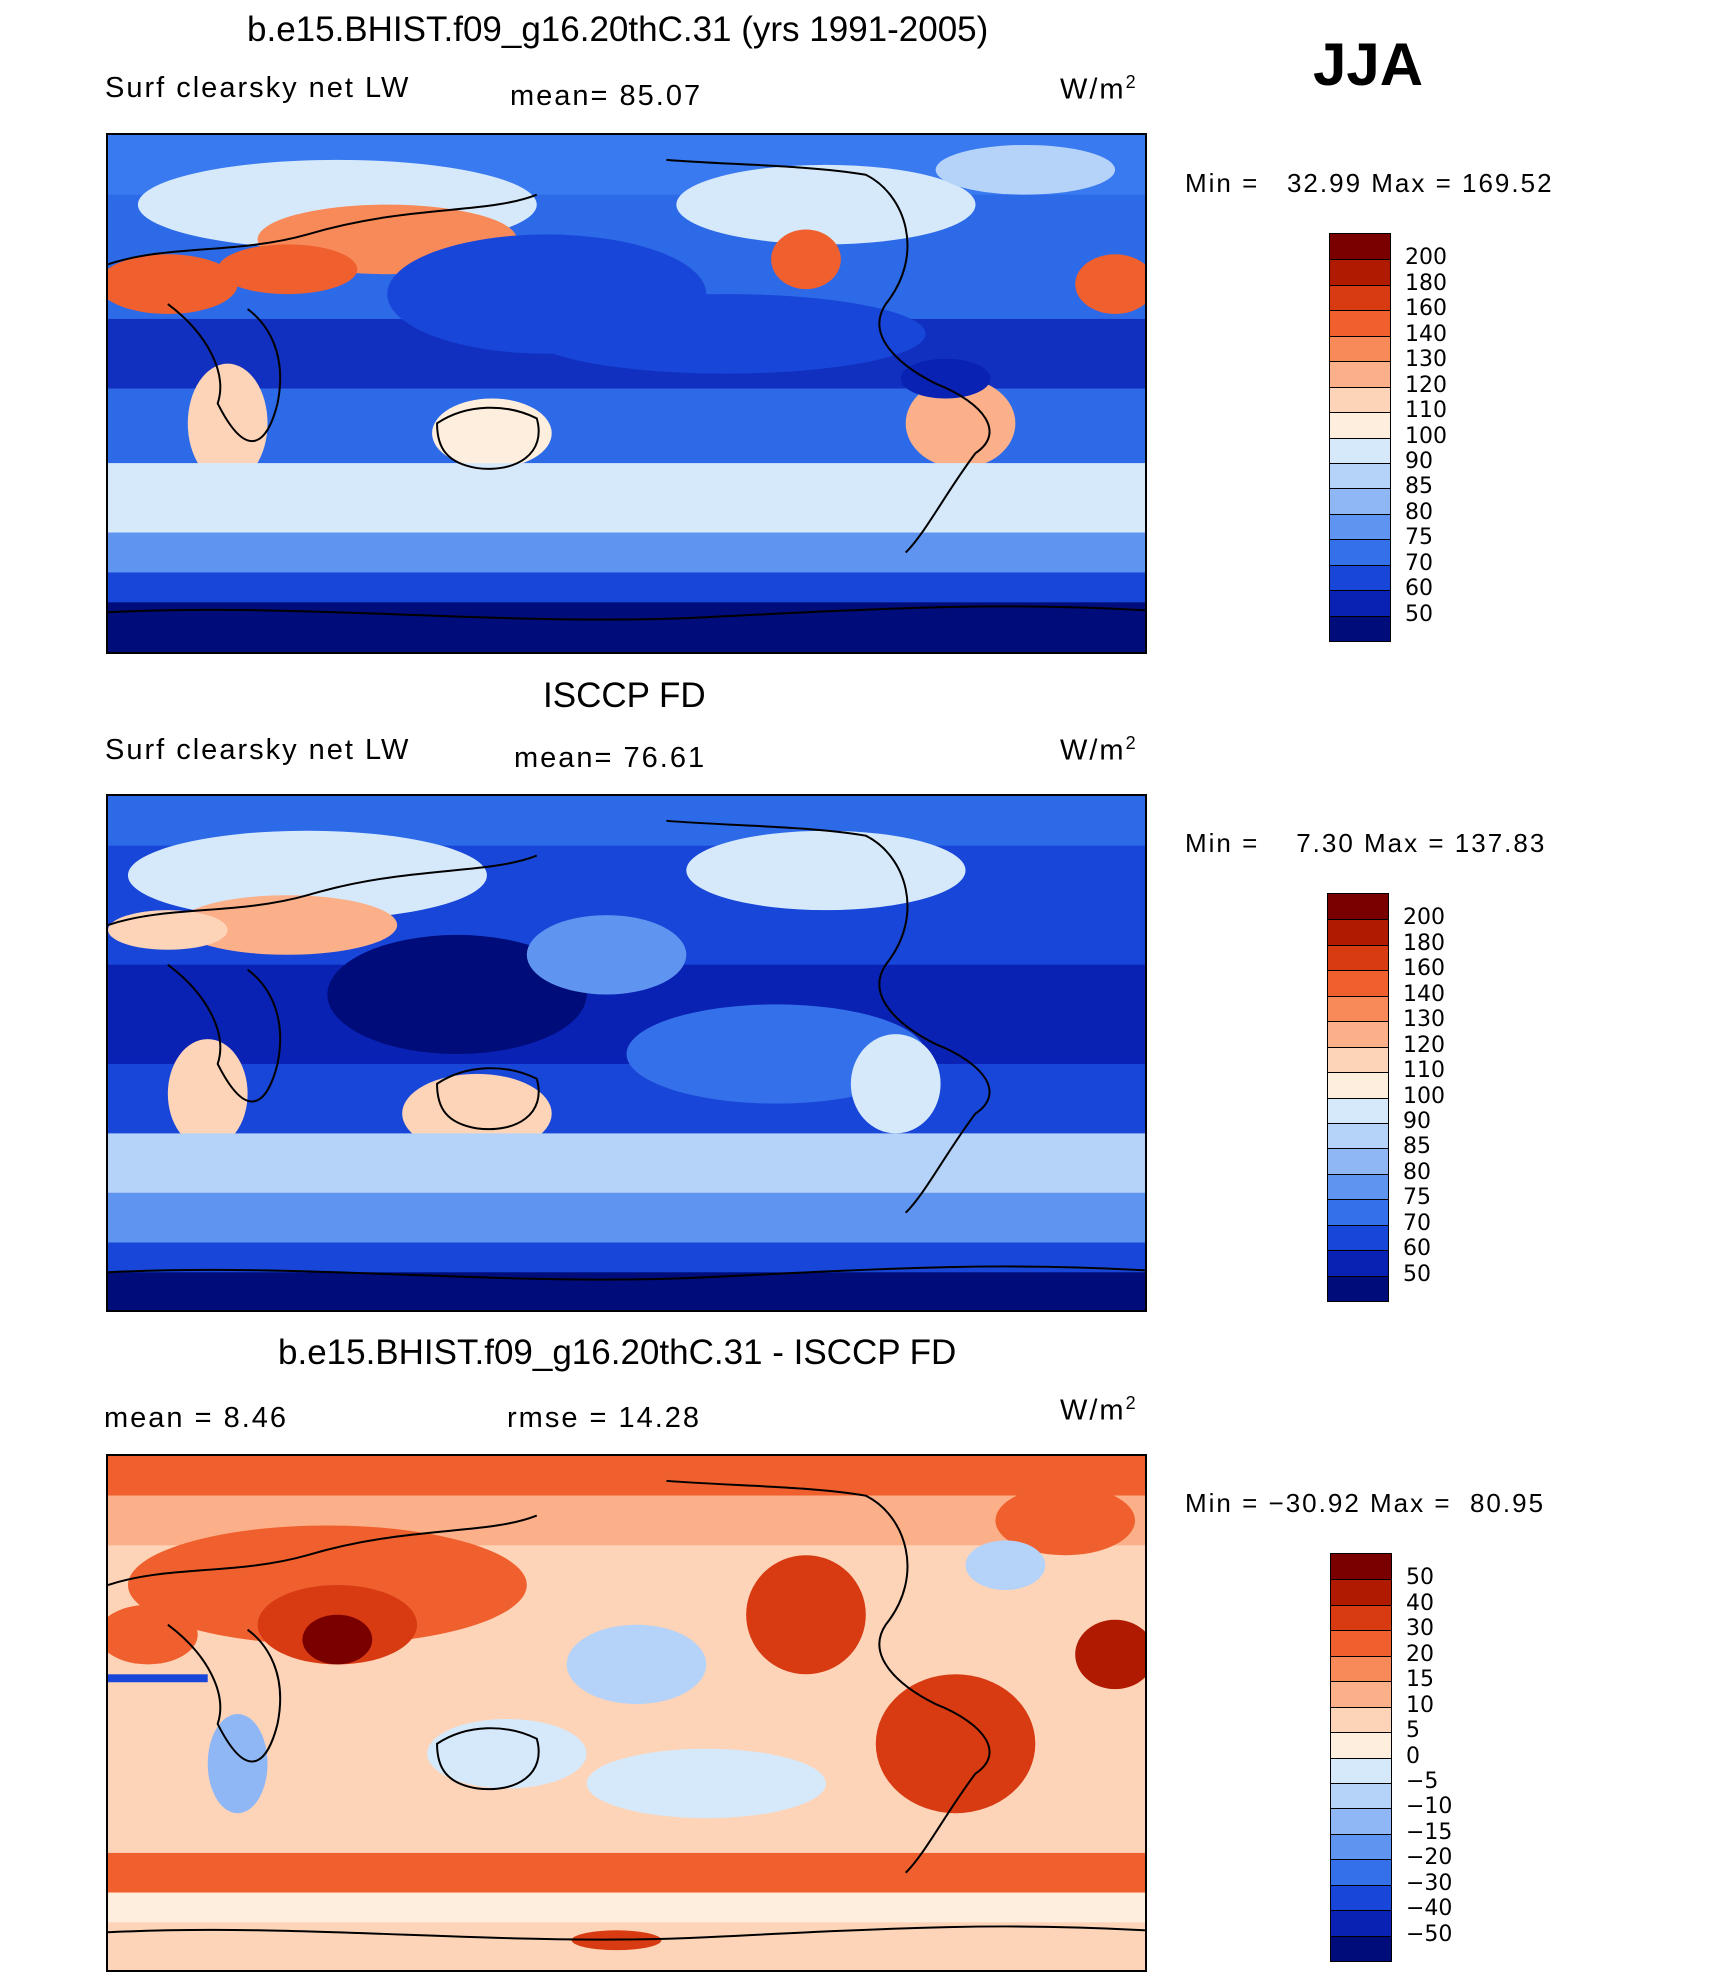  I want to click on colorbar-level-label: −10, so click(1429, 1807).